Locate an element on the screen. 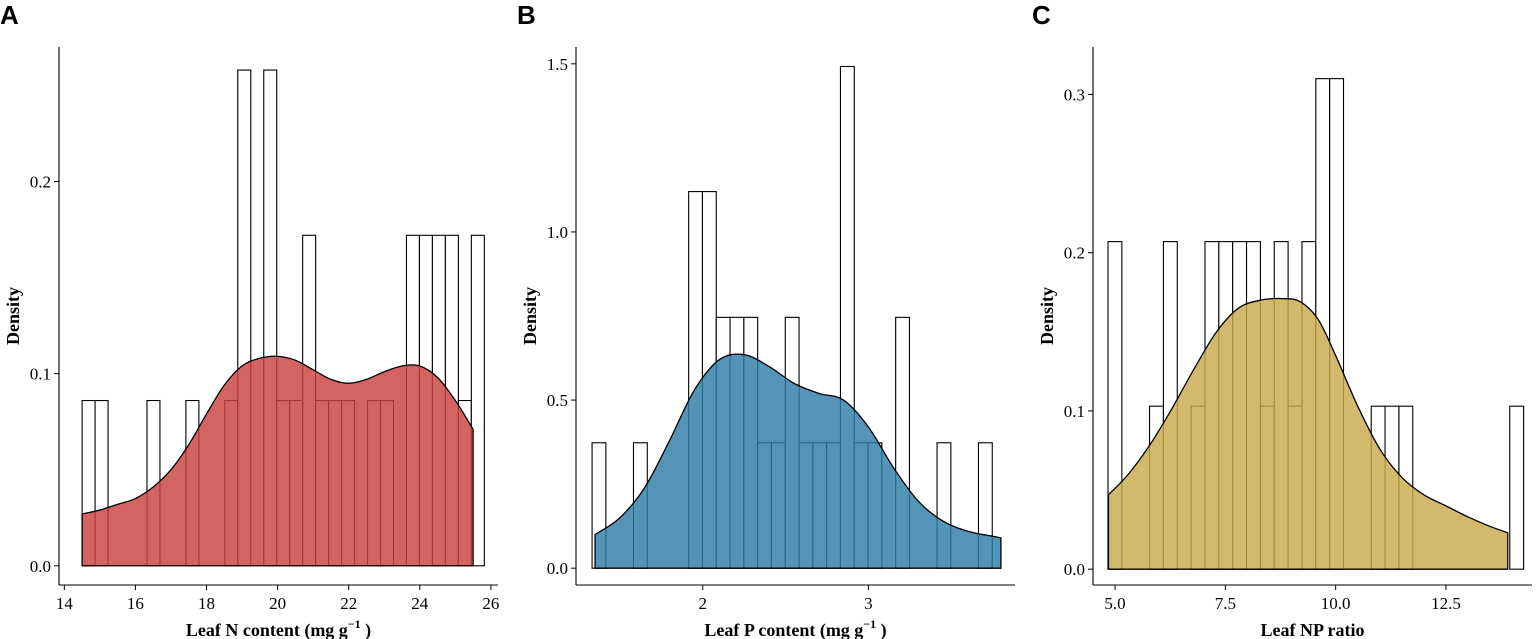  panel-letter: B is located at coordinates (526, 15).